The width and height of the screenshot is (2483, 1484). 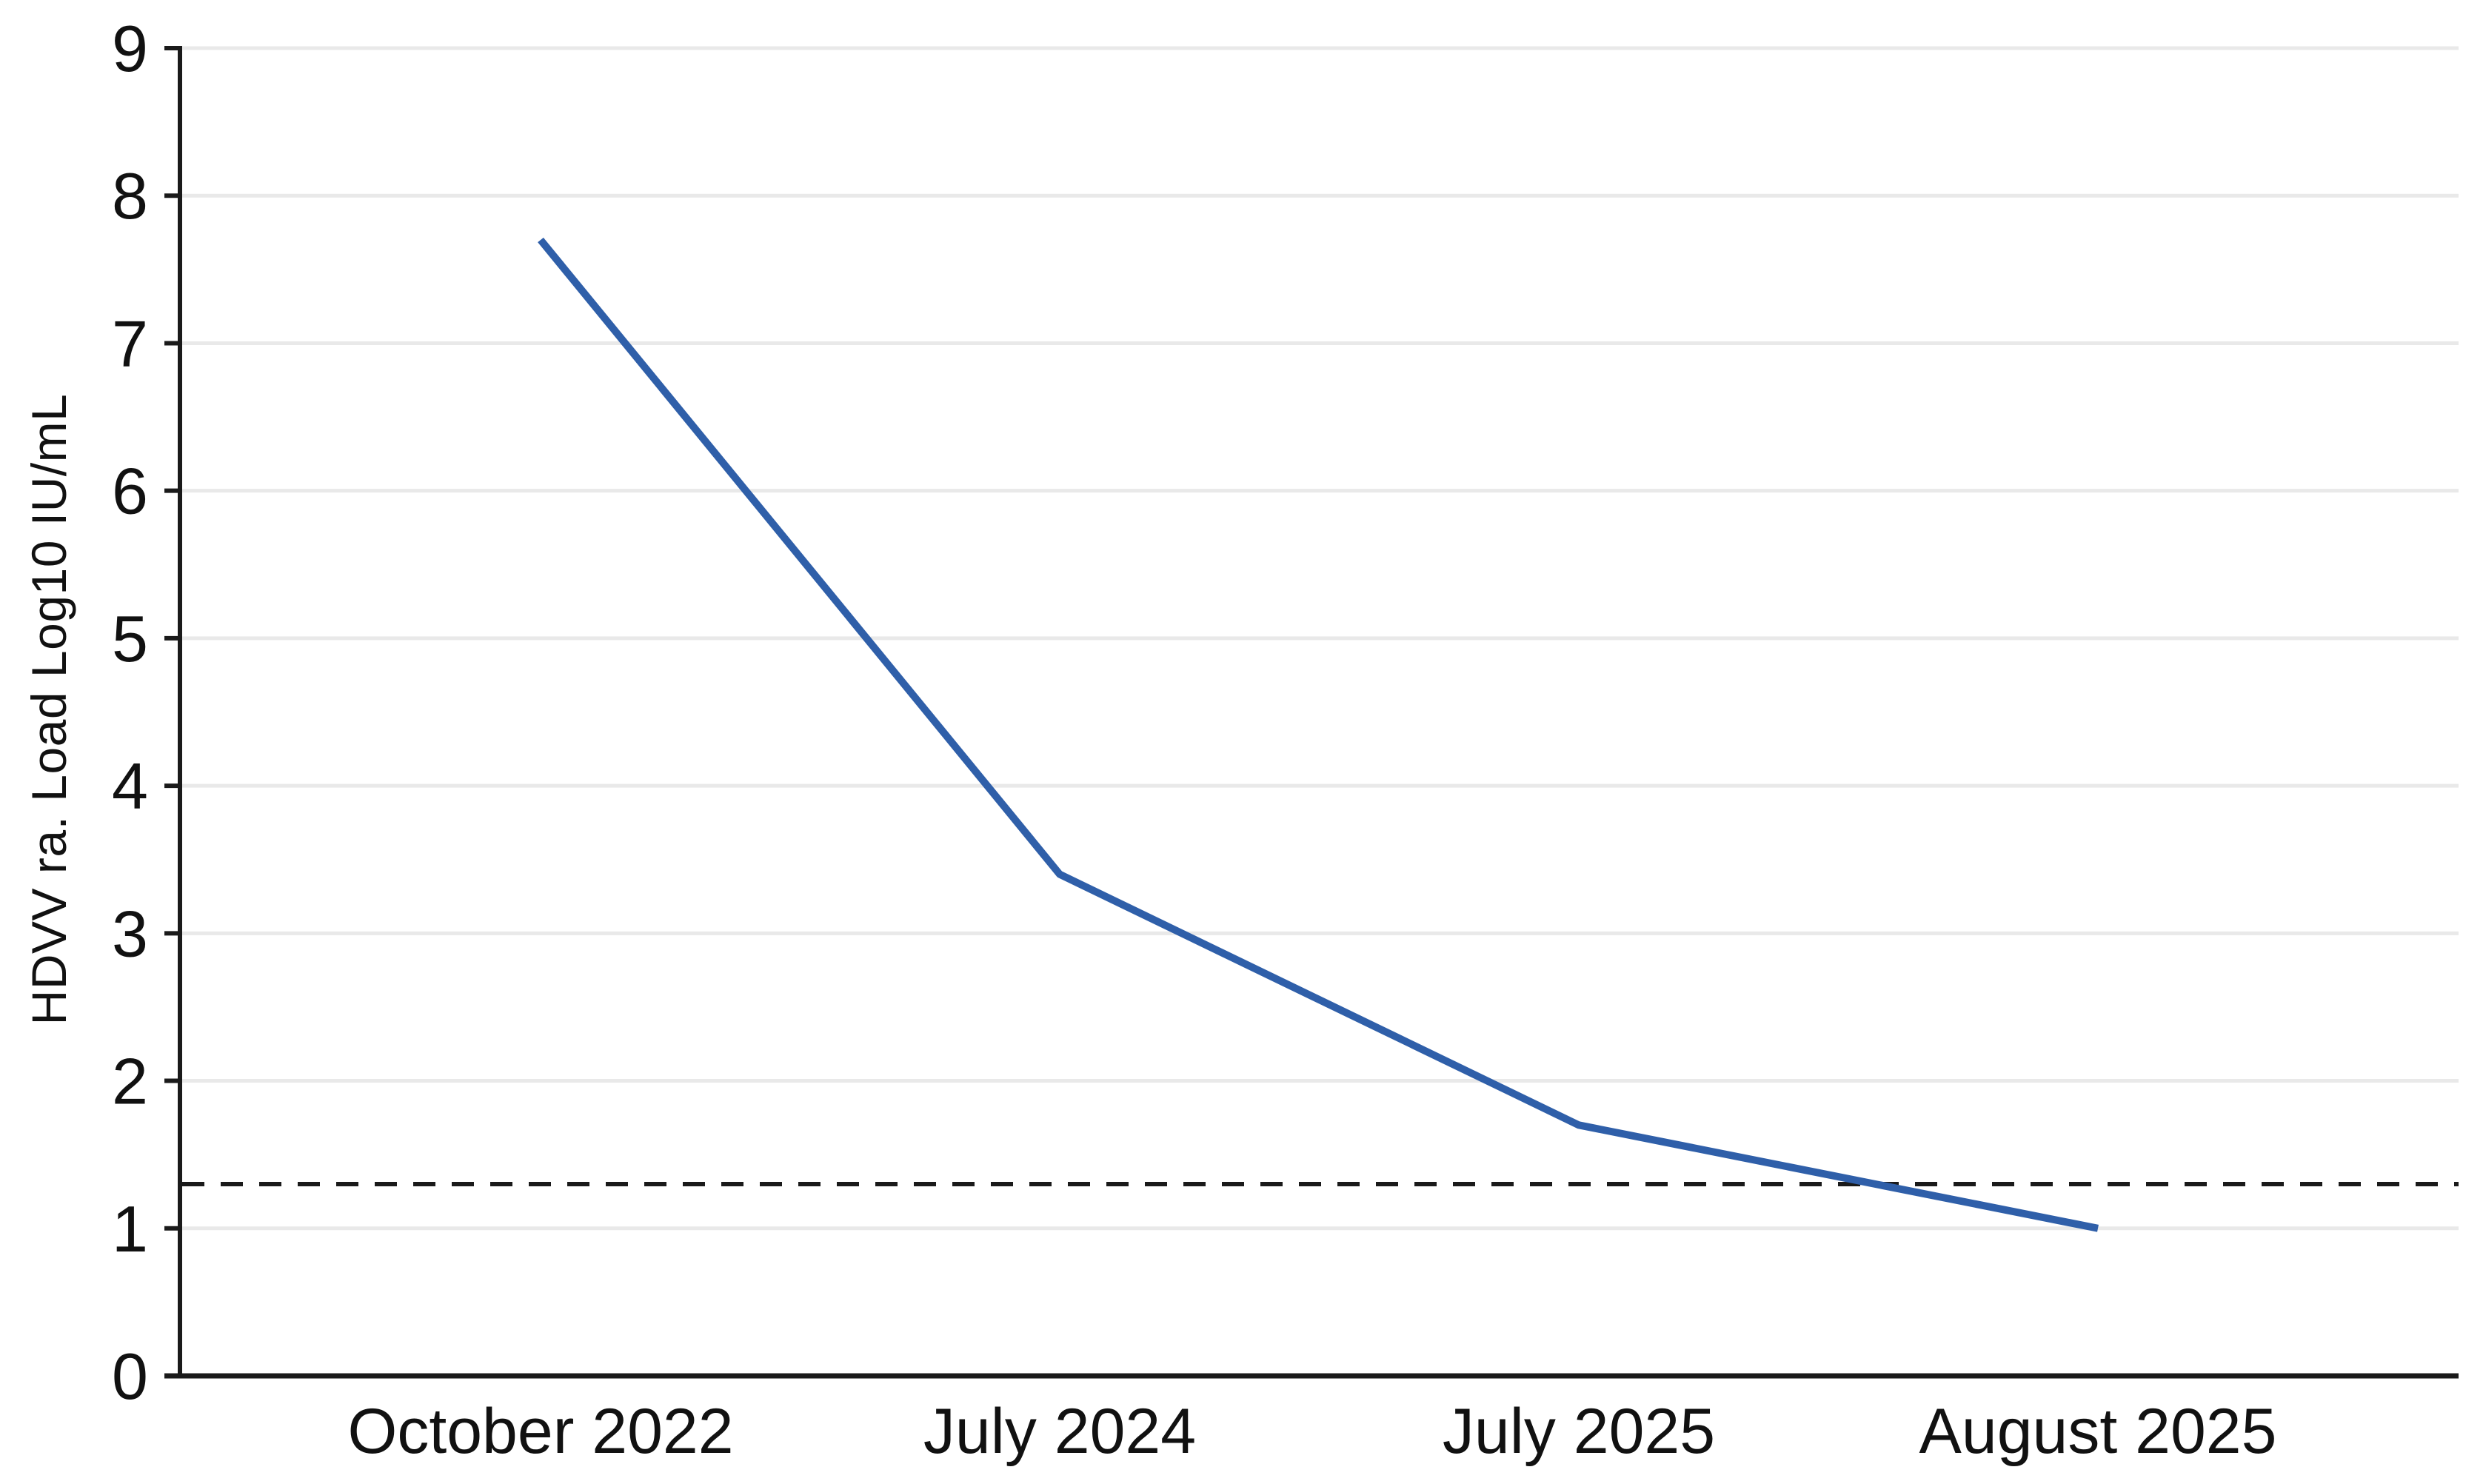 I want to click on y-tick-label: 3, so click(x=130, y=933).